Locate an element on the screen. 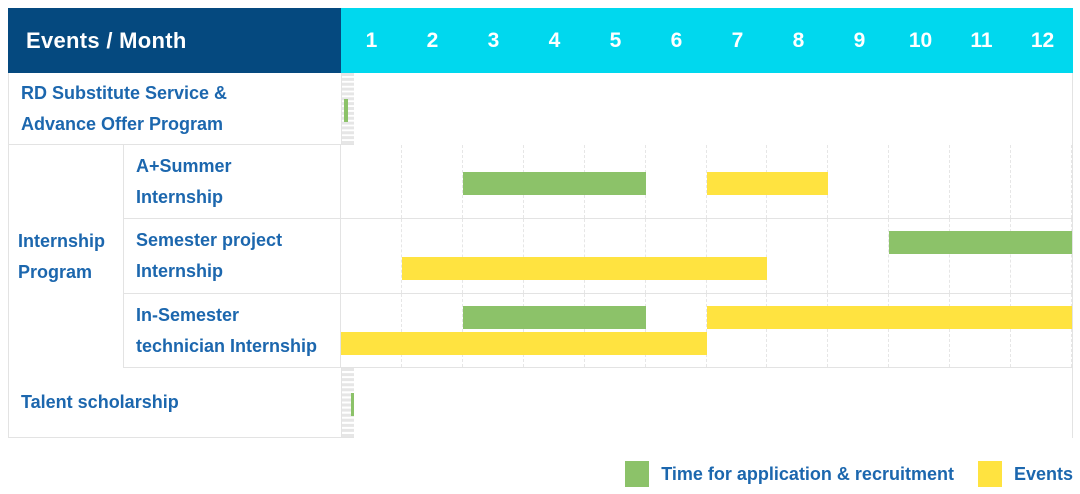 Image resolution: width=1080 pixels, height=494 pixels. row-label: Talent scholarship is located at coordinates (175, 402).